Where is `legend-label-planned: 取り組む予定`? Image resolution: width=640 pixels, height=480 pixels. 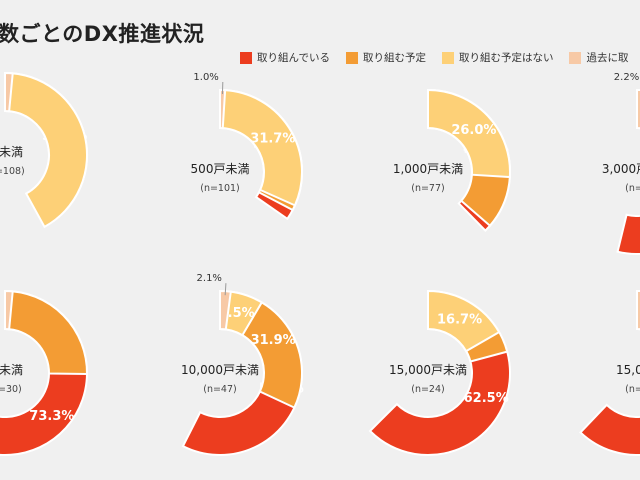 legend-label-planned: 取り組む予定 is located at coordinates (394, 58).